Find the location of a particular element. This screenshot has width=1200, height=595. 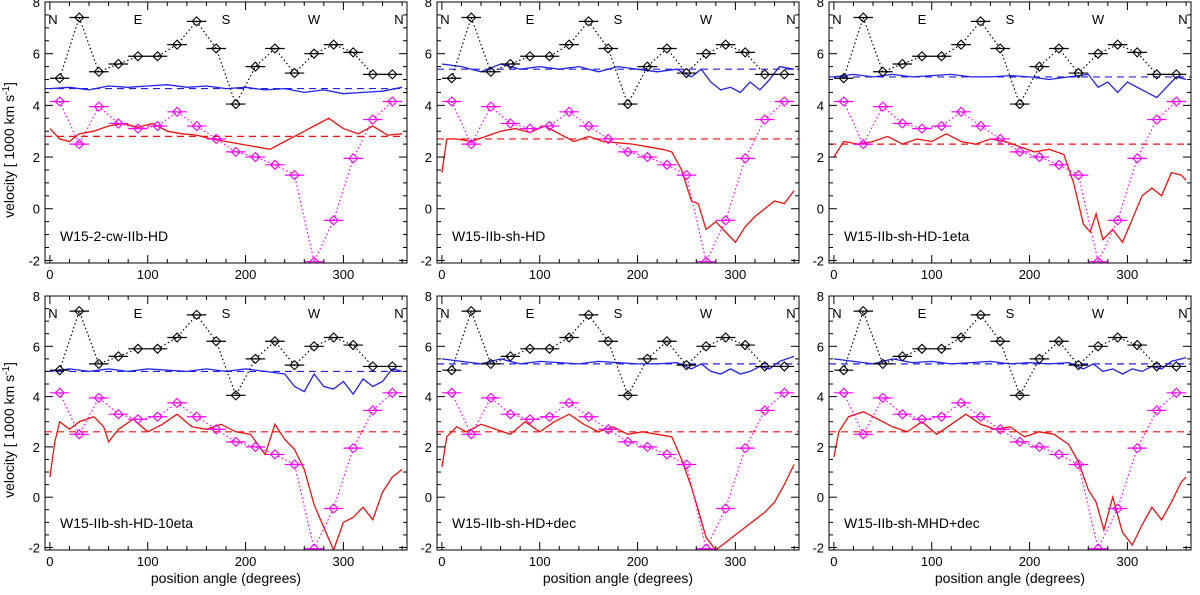

compass-label: N is located at coordinates (52, 19).